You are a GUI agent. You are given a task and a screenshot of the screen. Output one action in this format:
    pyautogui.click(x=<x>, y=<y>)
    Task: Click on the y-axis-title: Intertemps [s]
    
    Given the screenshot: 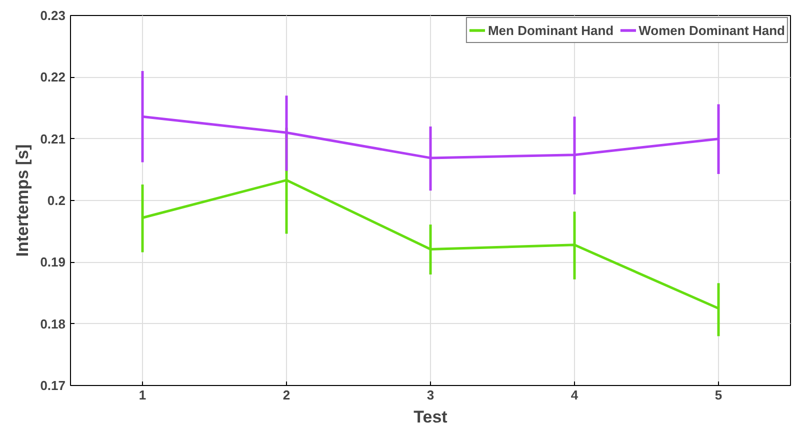 What is the action you would take?
    pyautogui.click(x=22, y=200)
    